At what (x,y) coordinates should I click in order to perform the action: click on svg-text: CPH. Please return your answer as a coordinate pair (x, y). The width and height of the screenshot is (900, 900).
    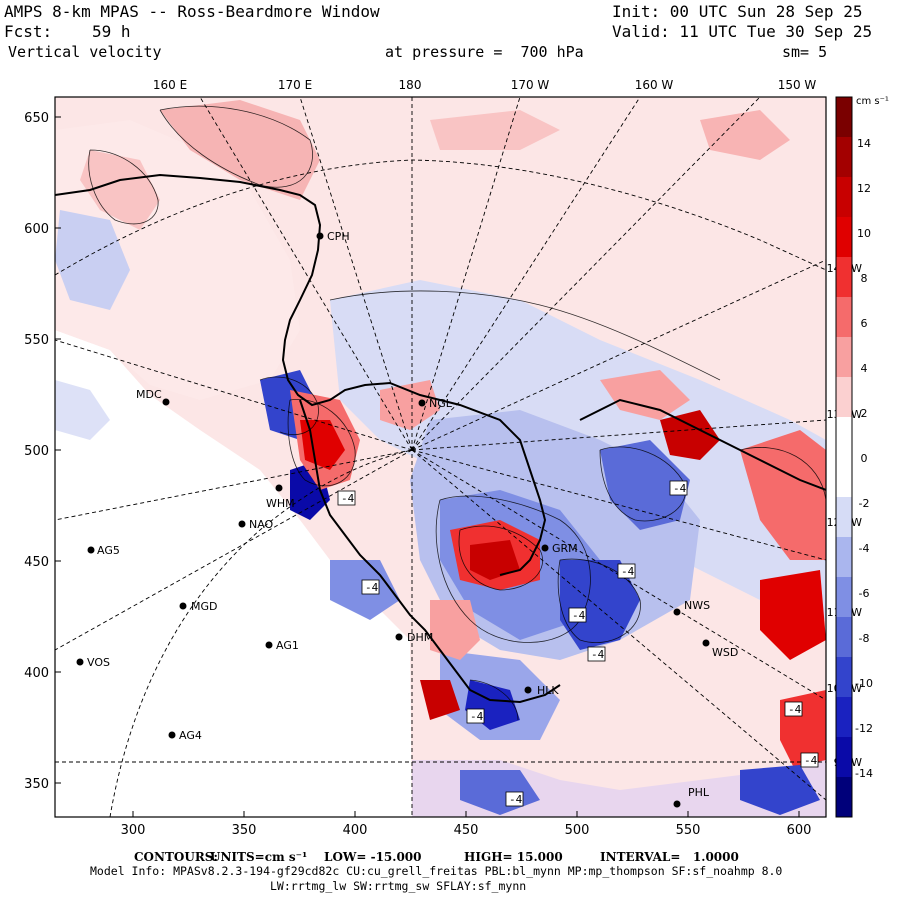
    Looking at the image, I should click on (338, 236).